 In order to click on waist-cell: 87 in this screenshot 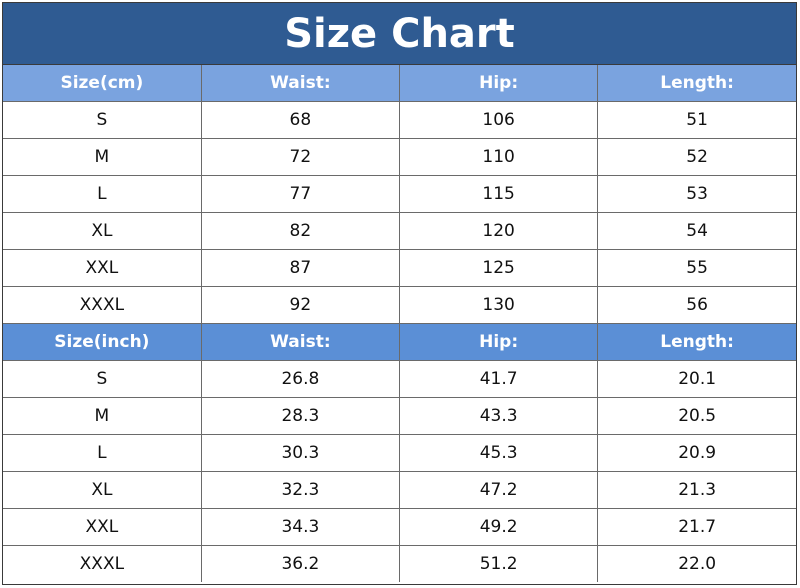, I will do `click(300, 268)`.